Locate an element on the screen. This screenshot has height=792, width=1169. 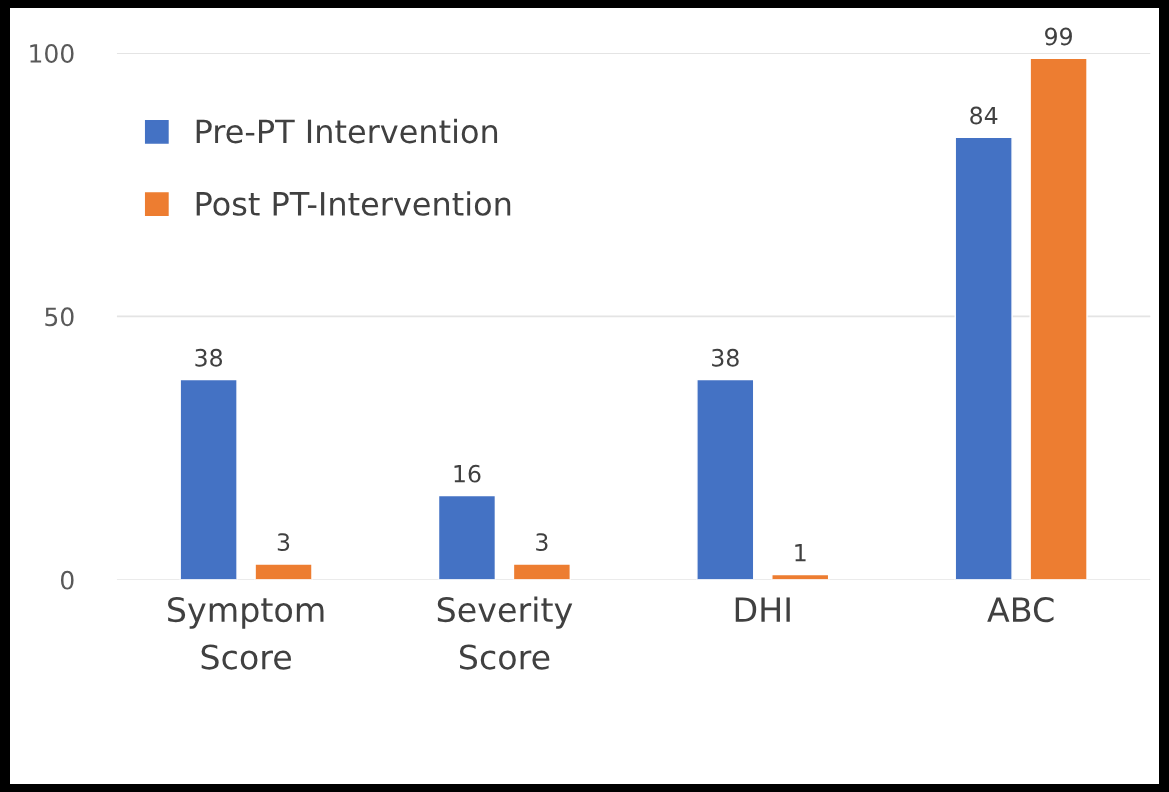
data-label: 1 is located at coordinates (800, 553).